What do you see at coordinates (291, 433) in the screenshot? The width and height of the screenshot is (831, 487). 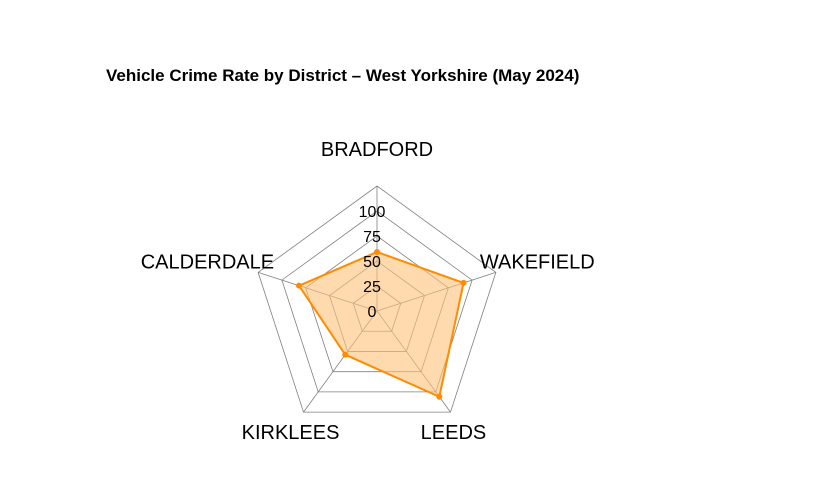 I see `axis-label-kirklees: KIRKLEES` at bounding box center [291, 433].